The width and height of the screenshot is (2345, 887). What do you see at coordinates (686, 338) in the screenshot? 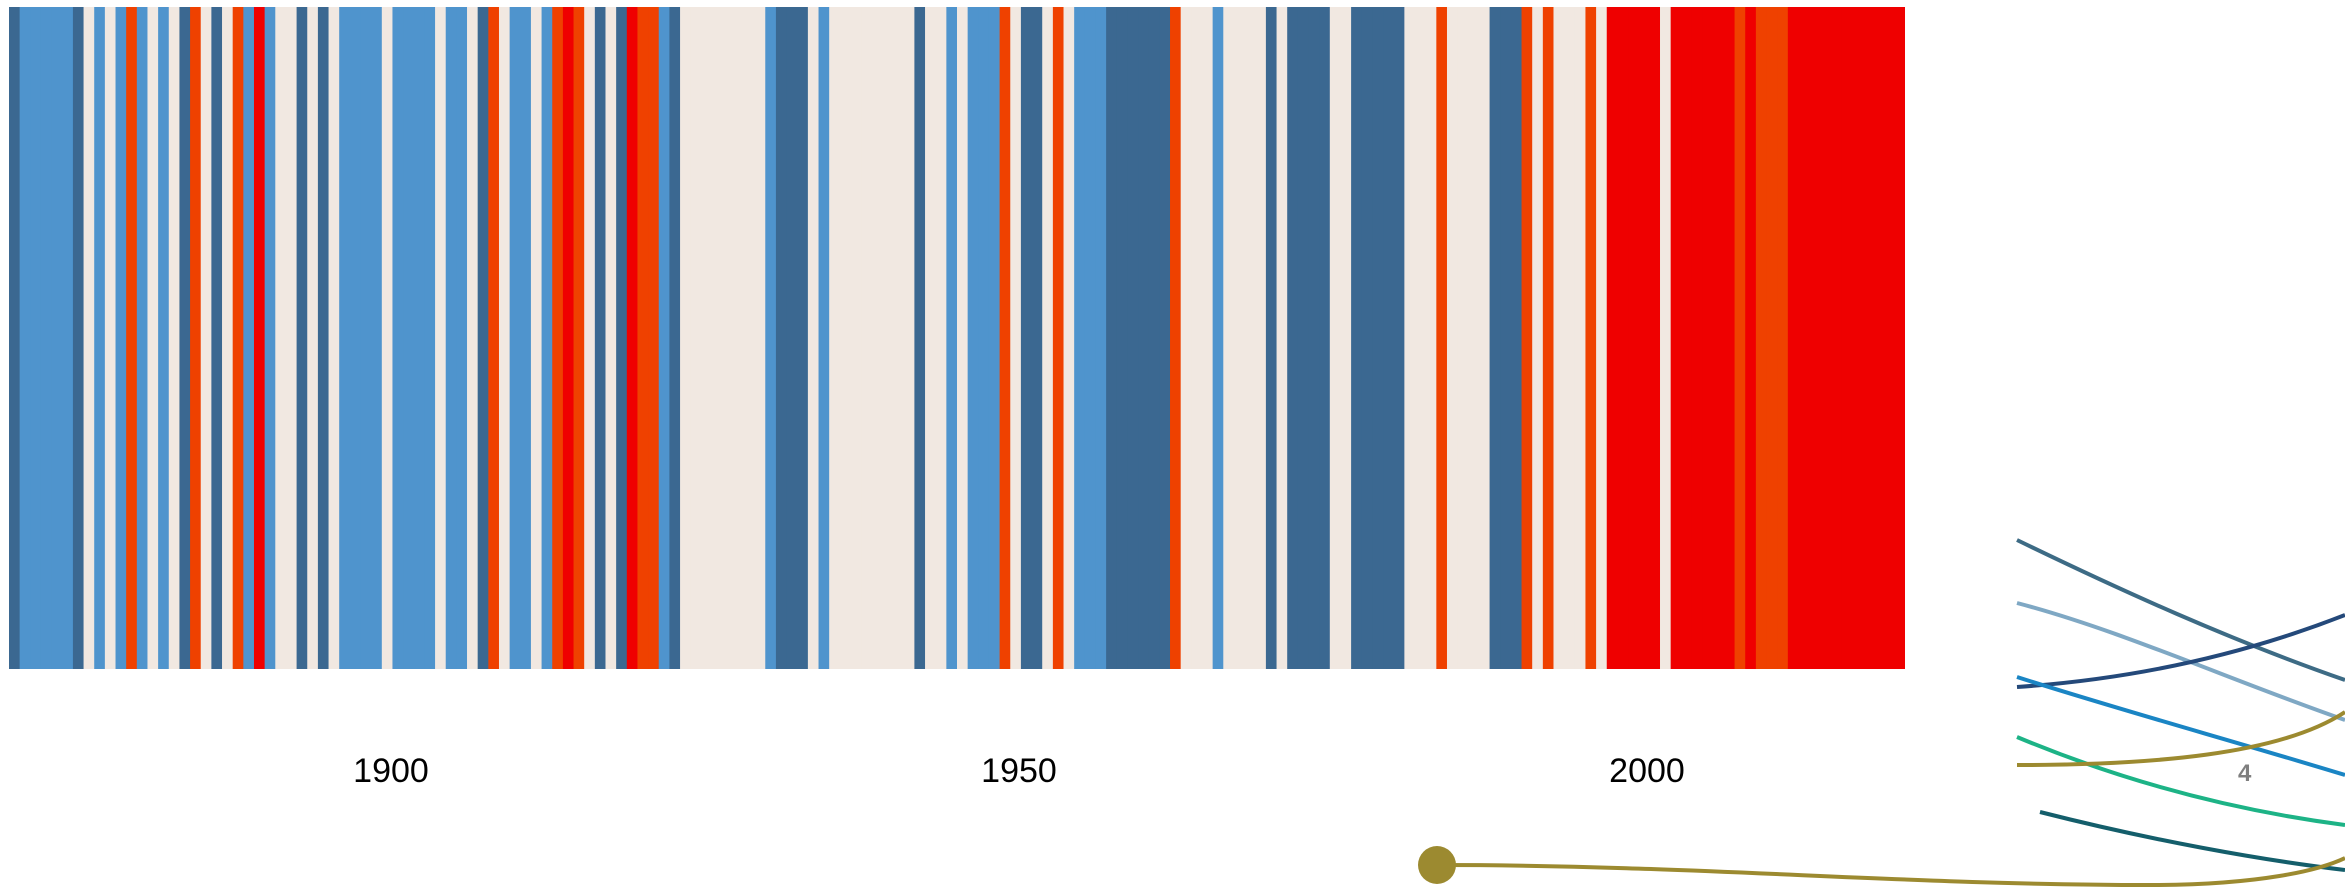
I see `stripe-1933` at bounding box center [686, 338].